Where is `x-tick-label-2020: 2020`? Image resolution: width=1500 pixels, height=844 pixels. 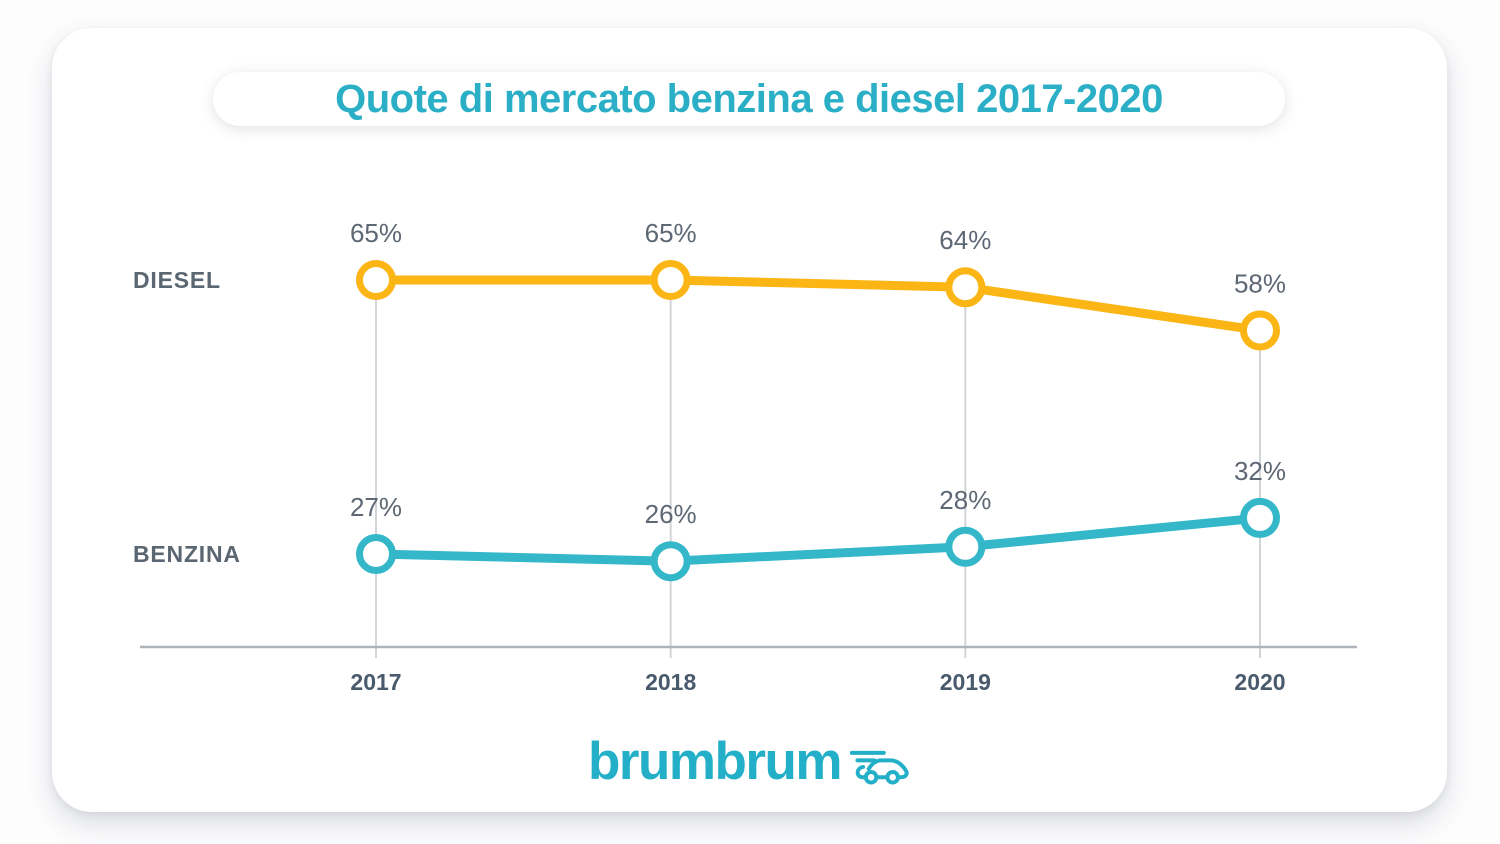 x-tick-label-2020: 2020 is located at coordinates (1259, 682).